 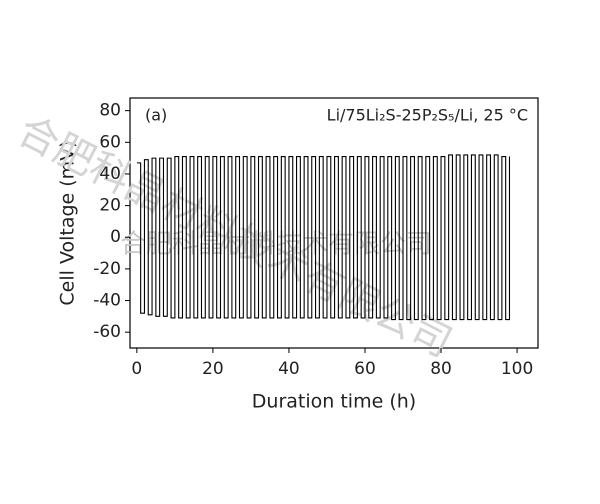 What do you see at coordinates (334, 402) in the screenshot?
I see `x-axis-label: Duration time (h)` at bounding box center [334, 402].